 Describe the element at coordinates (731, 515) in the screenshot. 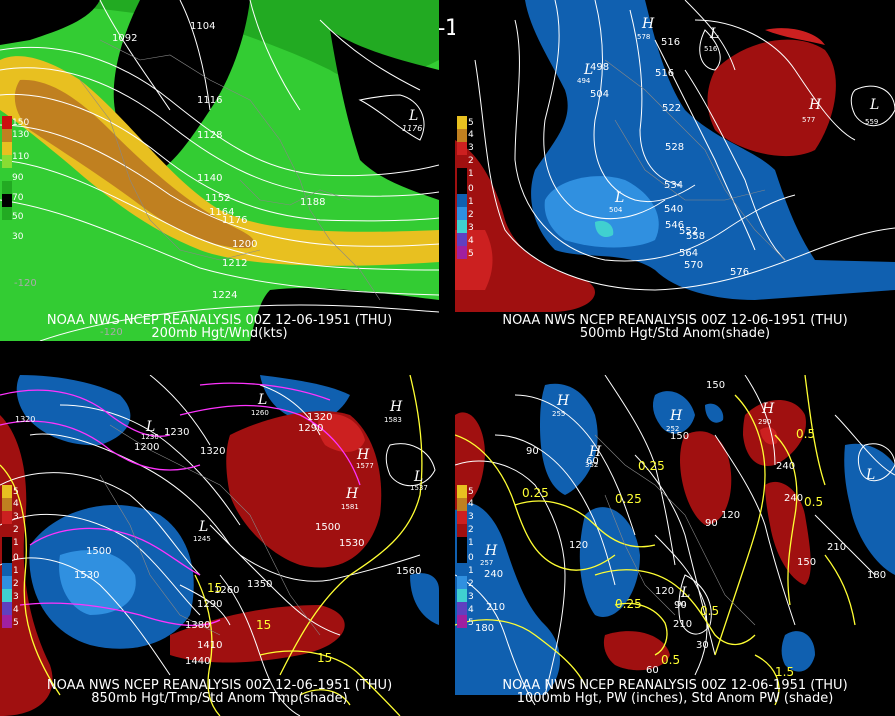

I see `contour-label: 120` at that location.